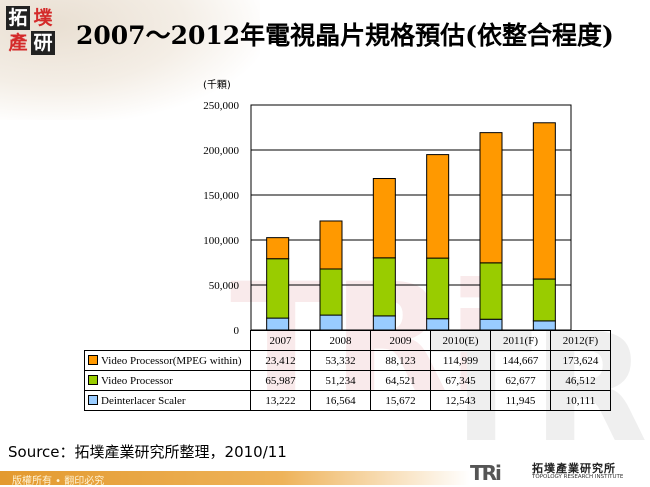 The height and width of the screenshot is (487, 650). Describe the element at coordinates (400, 340) in the screenshot. I see `x-tick-label: 2009` at that location.